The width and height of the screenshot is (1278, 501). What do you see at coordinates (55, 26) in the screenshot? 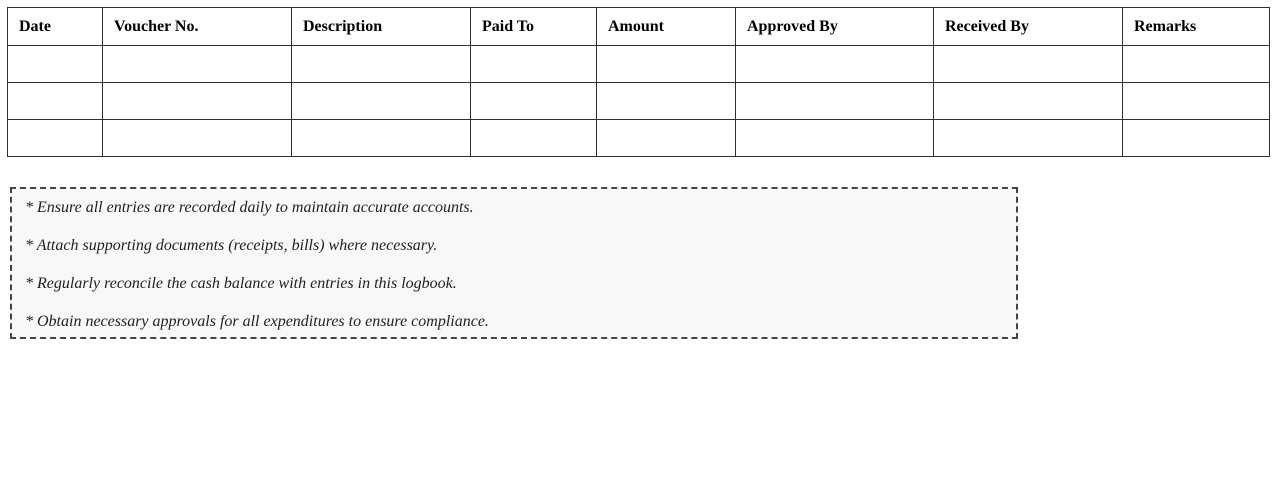
I see `header-cell-date: Date` at bounding box center [55, 26].